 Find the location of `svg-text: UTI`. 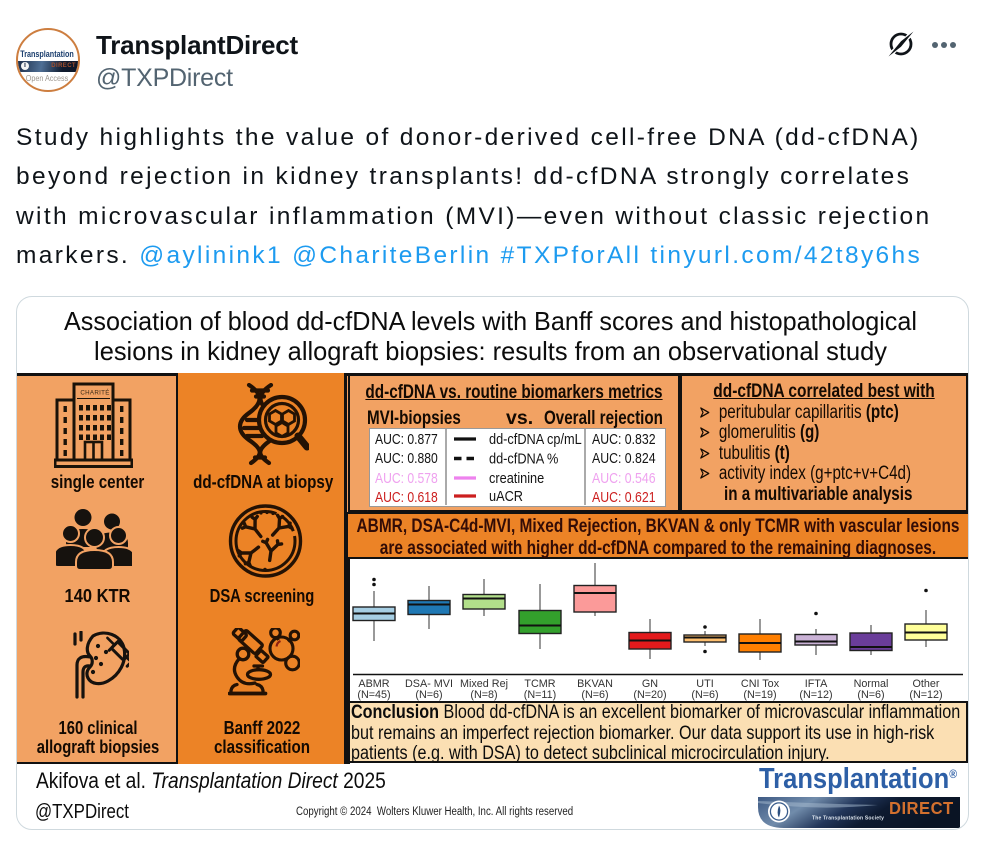

svg-text: UTI is located at coordinates (704, 684).